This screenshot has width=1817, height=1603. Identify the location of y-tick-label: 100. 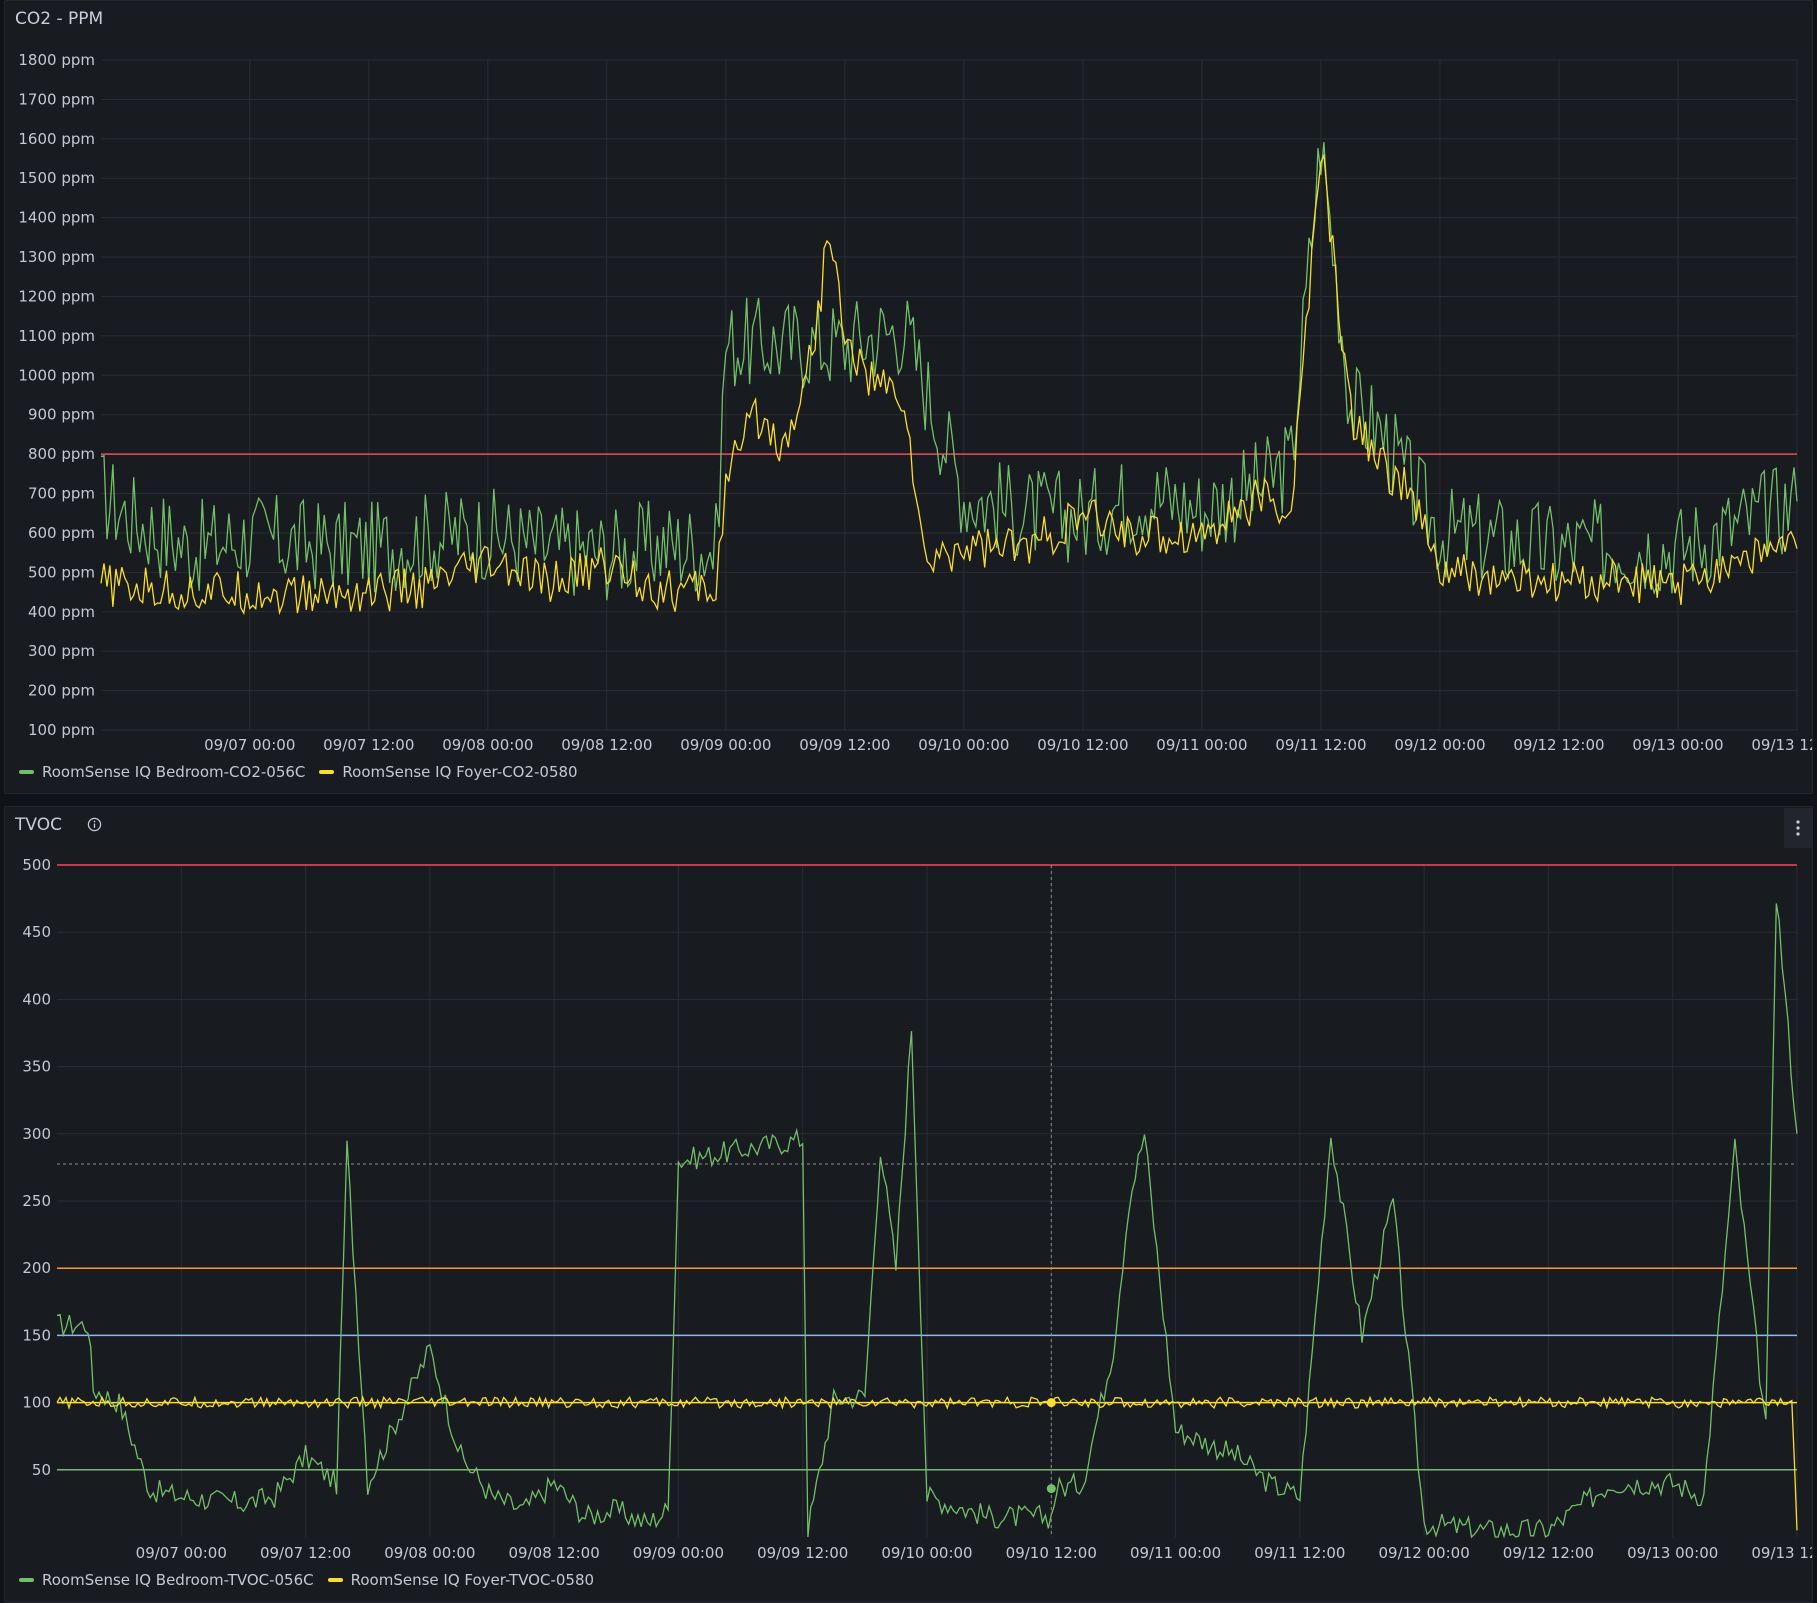
(36, 1403).